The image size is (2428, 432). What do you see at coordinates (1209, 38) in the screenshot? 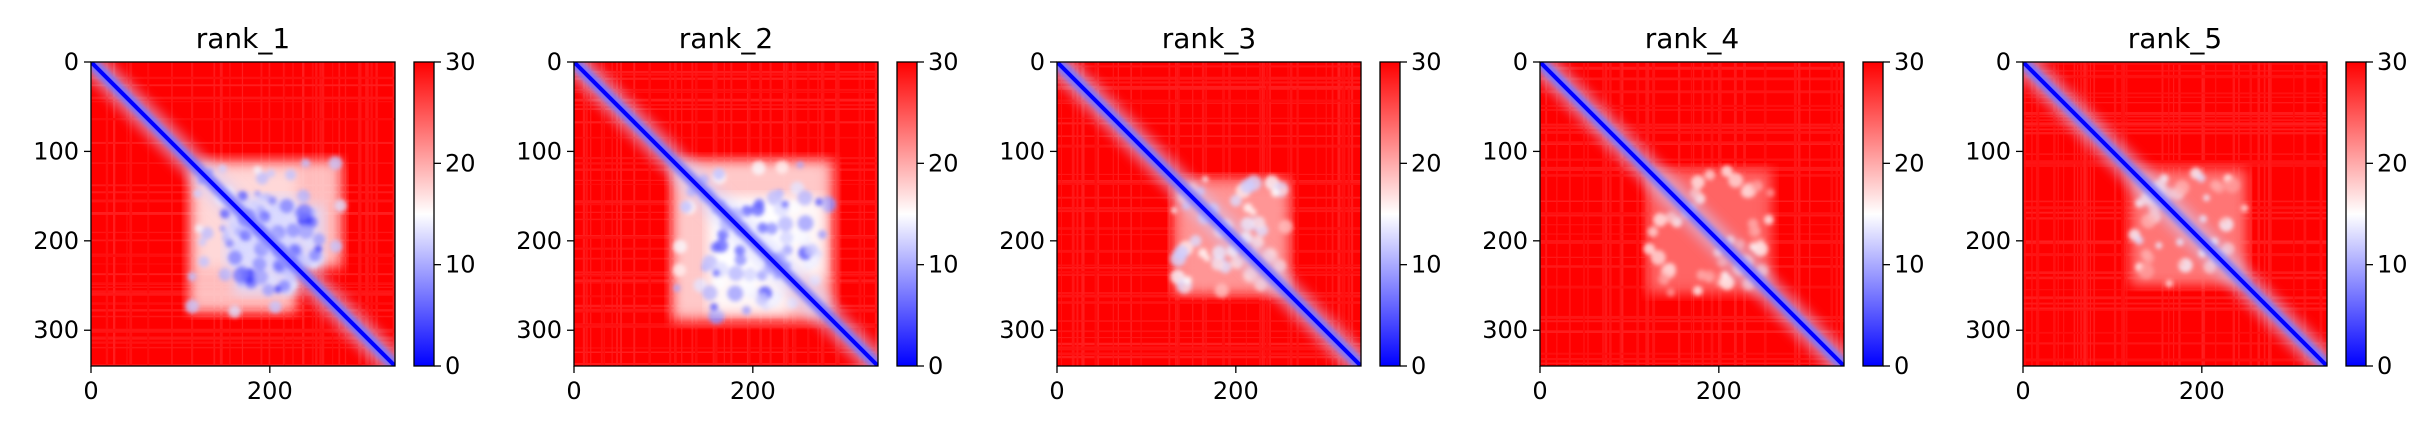
I see `chart-title: rank_3` at bounding box center [1209, 38].